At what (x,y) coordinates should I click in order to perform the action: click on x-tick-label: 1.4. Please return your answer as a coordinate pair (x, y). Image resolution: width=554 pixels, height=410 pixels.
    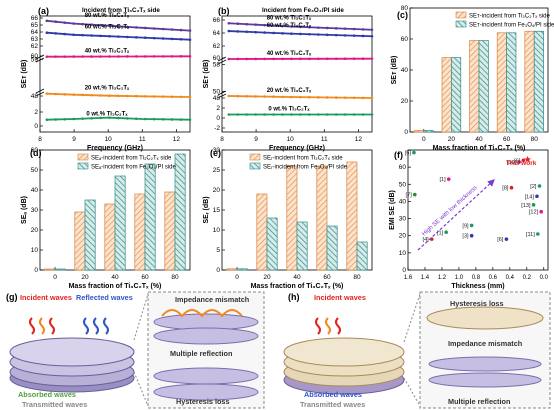
    Looking at the image, I should click on (425, 278).